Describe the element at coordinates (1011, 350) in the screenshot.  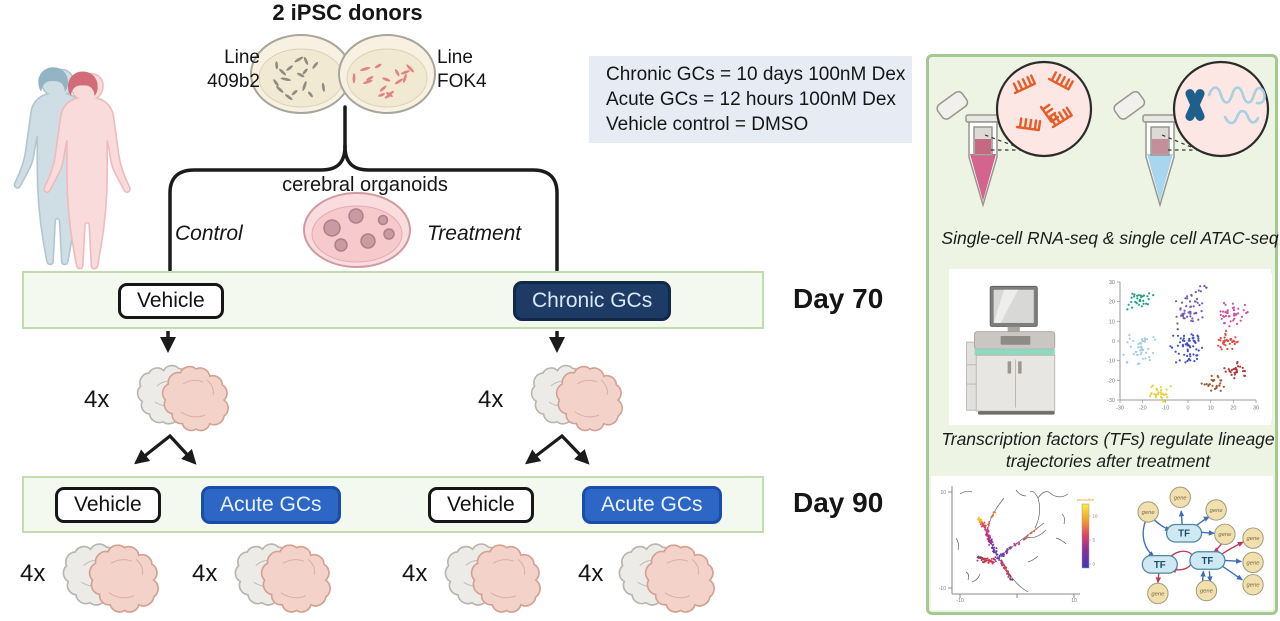
I see `sequencer-illustration` at that location.